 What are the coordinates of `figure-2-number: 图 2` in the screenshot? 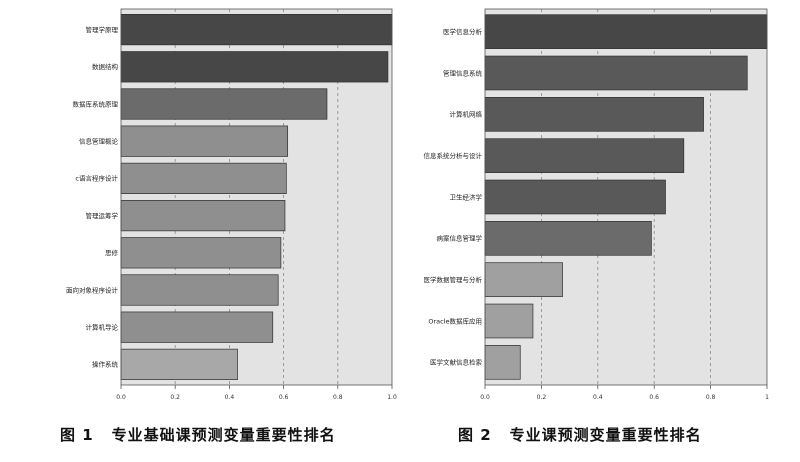 It's located at (475, 435).